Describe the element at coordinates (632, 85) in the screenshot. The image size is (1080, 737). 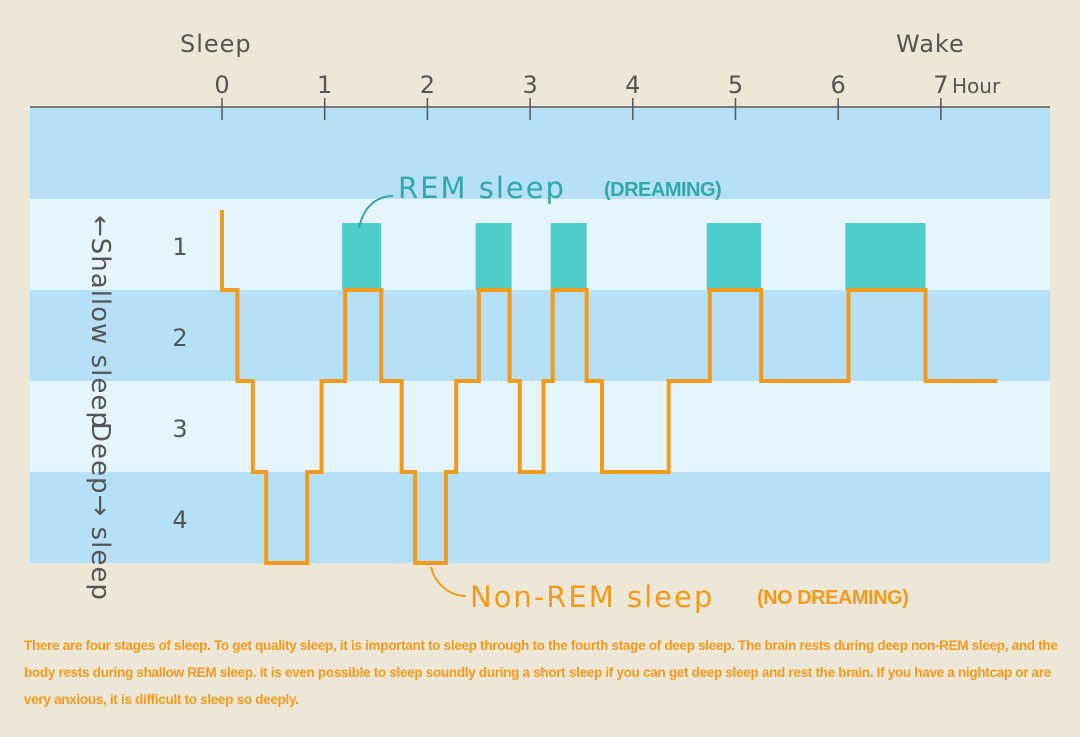
I see `x-tick-label: 4` at that location.